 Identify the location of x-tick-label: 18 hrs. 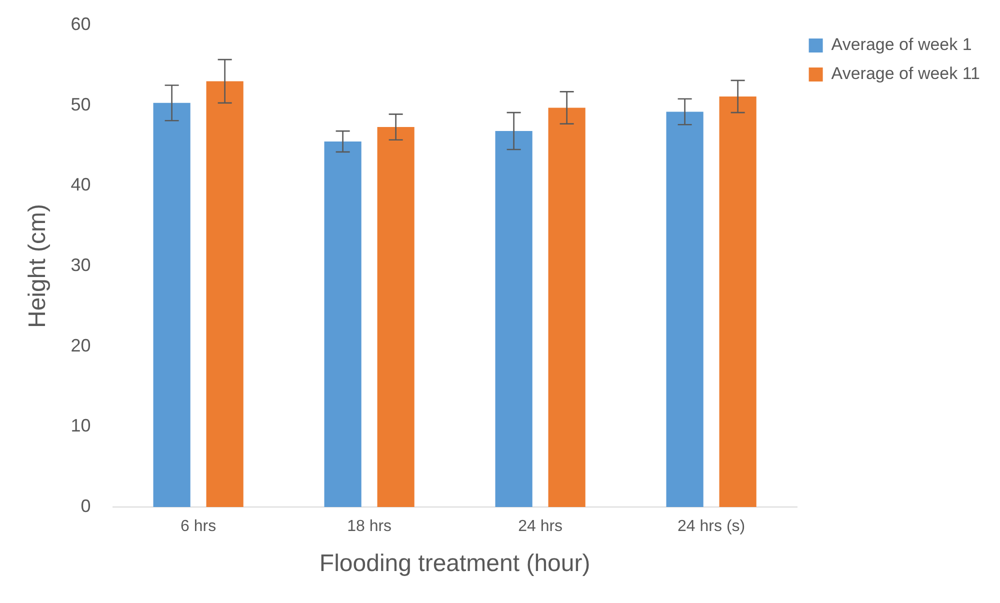
(369, 527).